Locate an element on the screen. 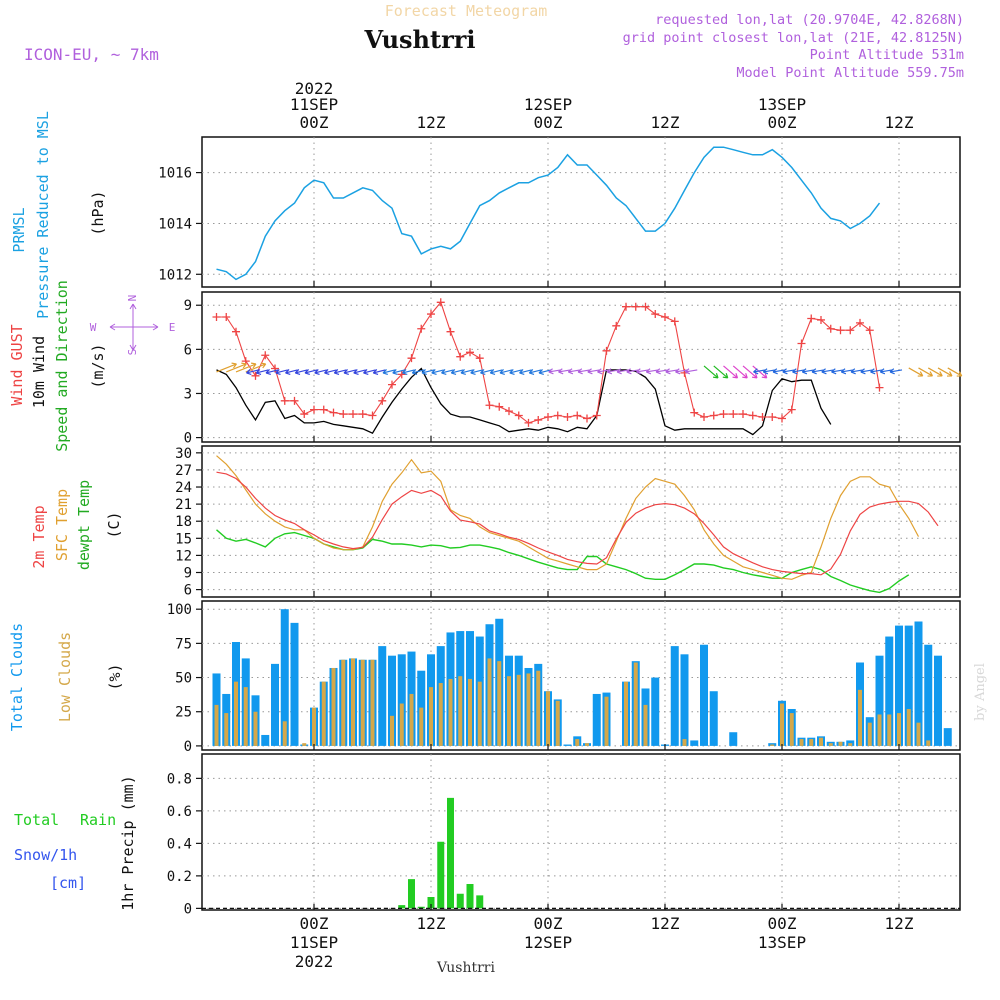  clouds-ytick-label: 0 is located at coordinates (188, 747).